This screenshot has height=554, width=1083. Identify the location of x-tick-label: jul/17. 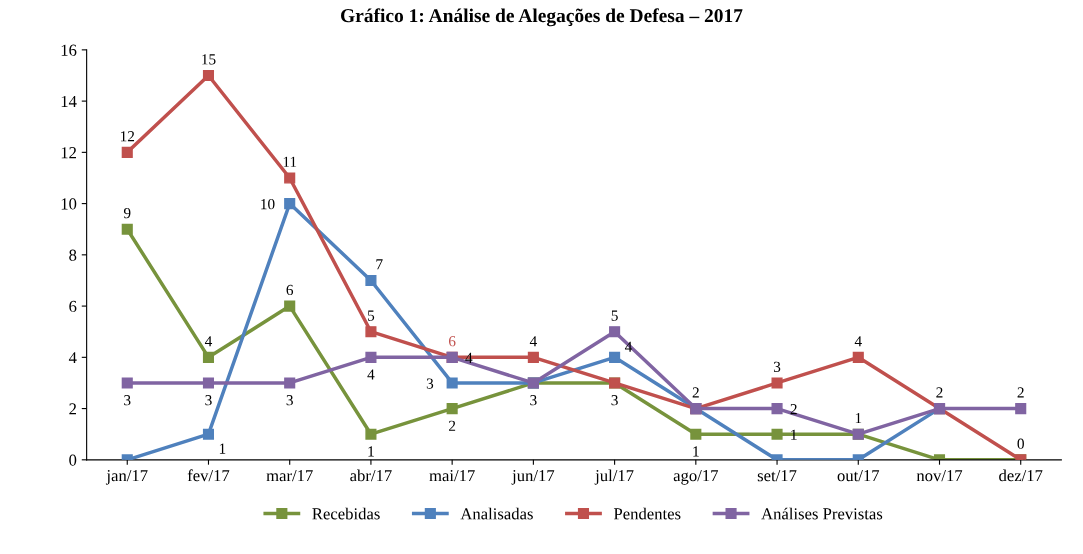
(614, 477).